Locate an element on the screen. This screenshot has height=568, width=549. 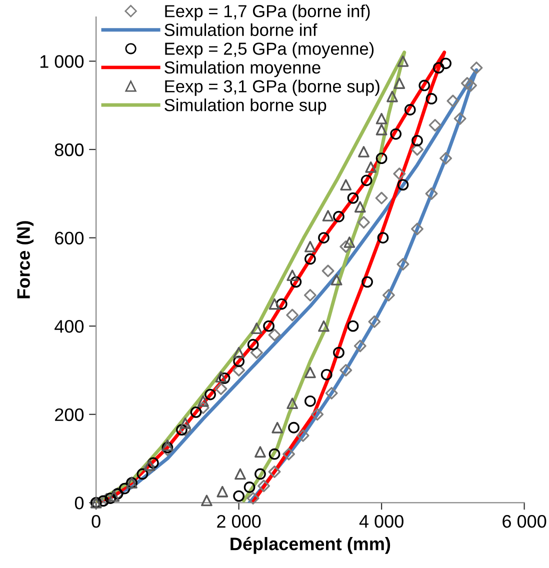
y-tick-label: 0 is located at coordinates (79, 503).